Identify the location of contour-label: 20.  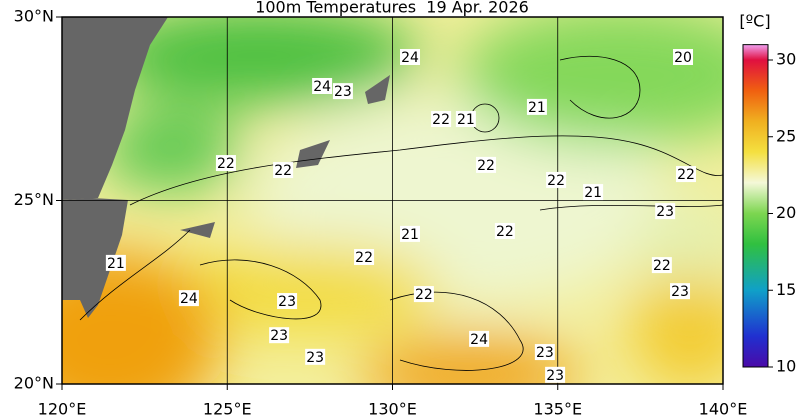
(683, 58).